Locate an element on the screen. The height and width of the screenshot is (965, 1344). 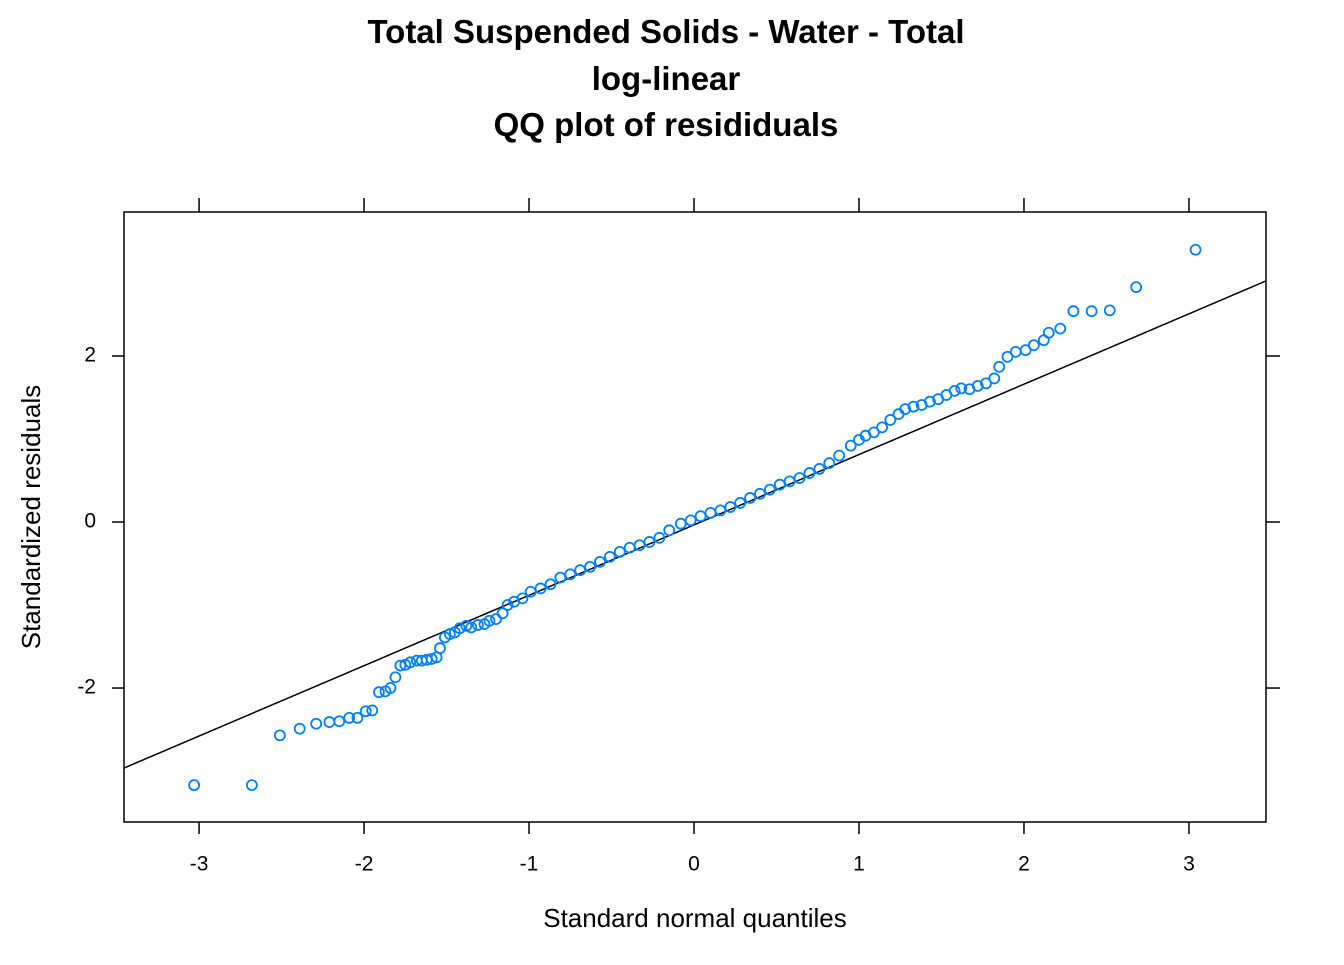
chart-title: Total Suspended Solids - Water - Total is located at coordinates (665, 31).